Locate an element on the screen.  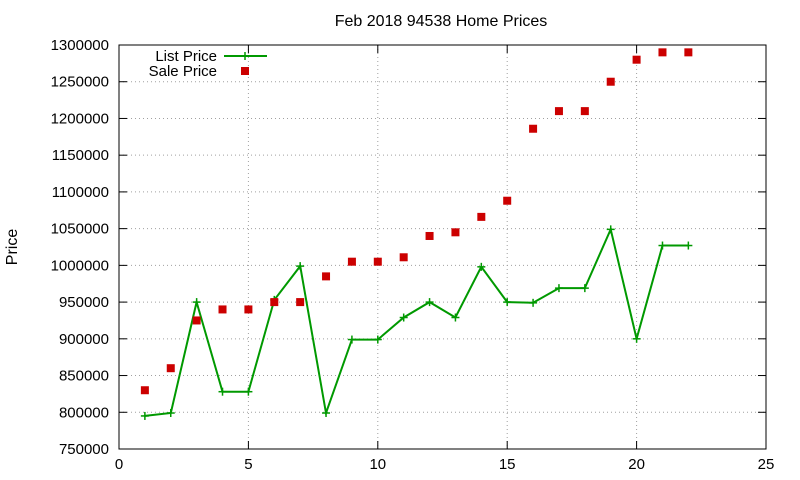
y-tick-label: 800000 is located at coordinates (84, 412).